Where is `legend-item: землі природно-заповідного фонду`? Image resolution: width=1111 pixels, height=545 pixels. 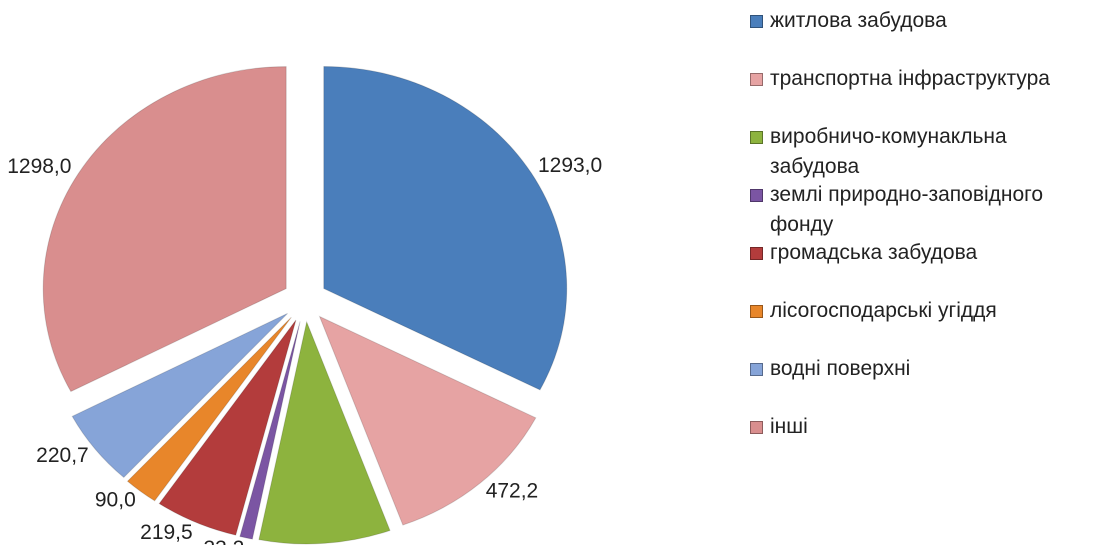 legend-item: землі природно-заповідного фонду is located at coordinates (923, 209).